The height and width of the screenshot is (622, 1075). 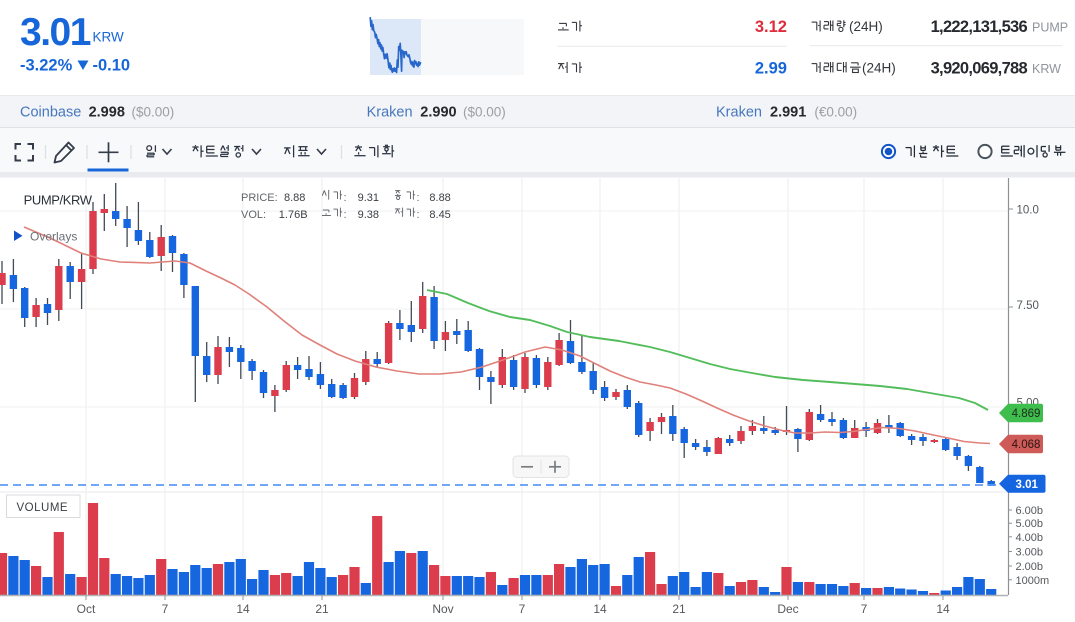 I want to click on svg-text: -0.10, so click(x=112, y=66).